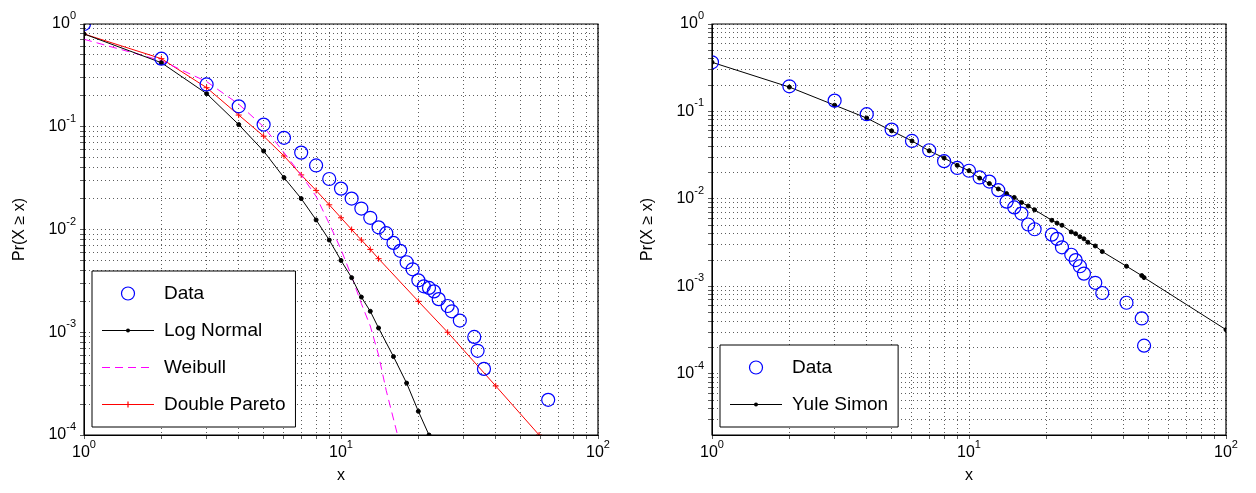 The height and width of the screenshot is (493, 1256). What do you see at coordinates (213, 329) in the screenshot?
I see `legend-label: Log Normal` at bounding box center [213, 329].